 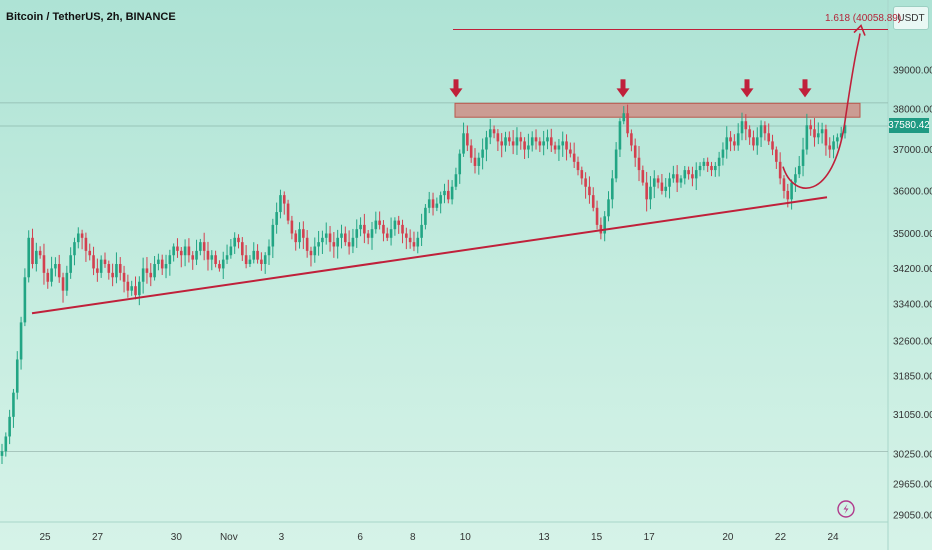 I want to click on time-tick-label: Nov, so click(x=229, y=537).